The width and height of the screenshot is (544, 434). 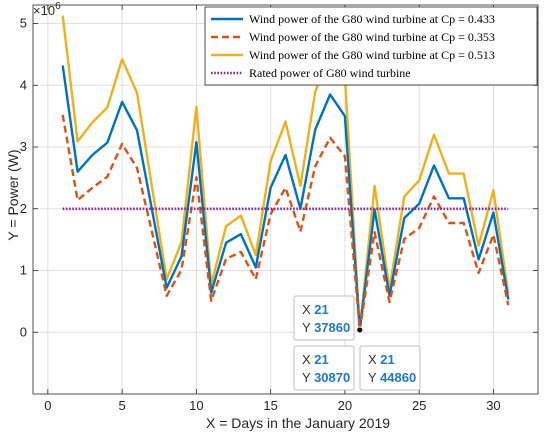 I want to click on datatip-y-row: Y 37860, so click(x=326, y=327).